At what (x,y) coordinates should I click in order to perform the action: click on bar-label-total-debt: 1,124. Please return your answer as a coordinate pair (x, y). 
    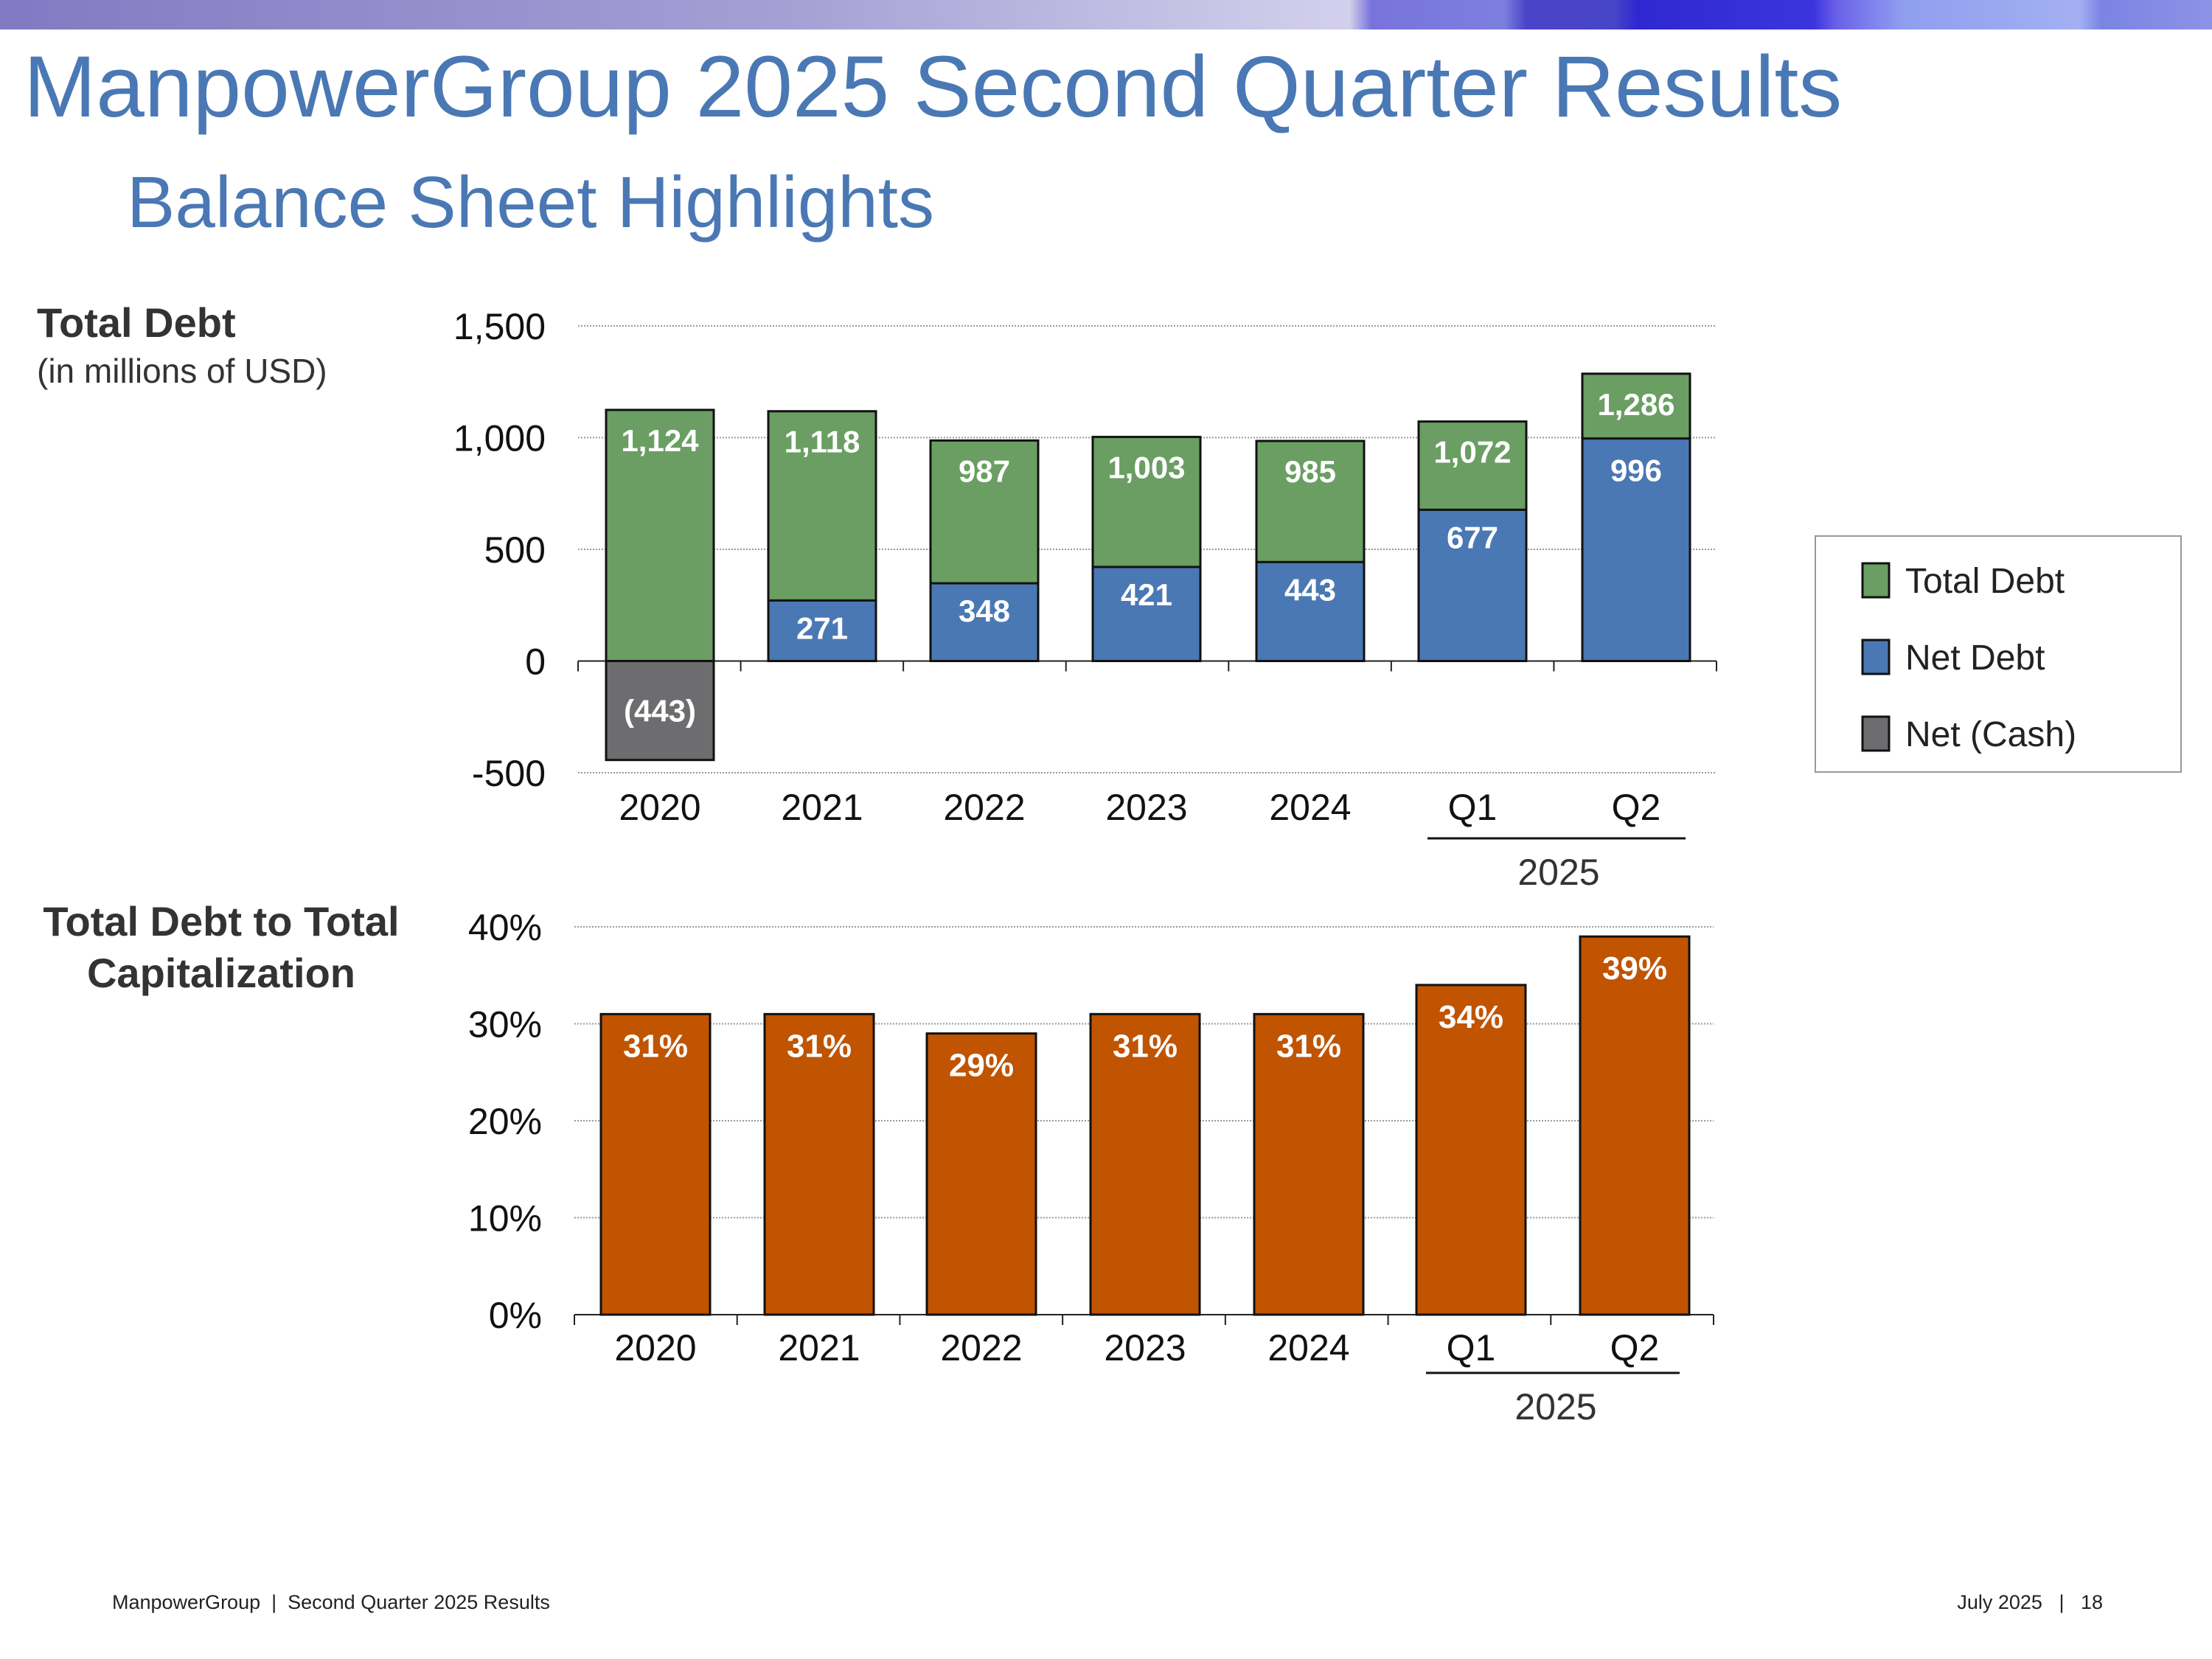
    Looking at the image, I should click on (660, 440).